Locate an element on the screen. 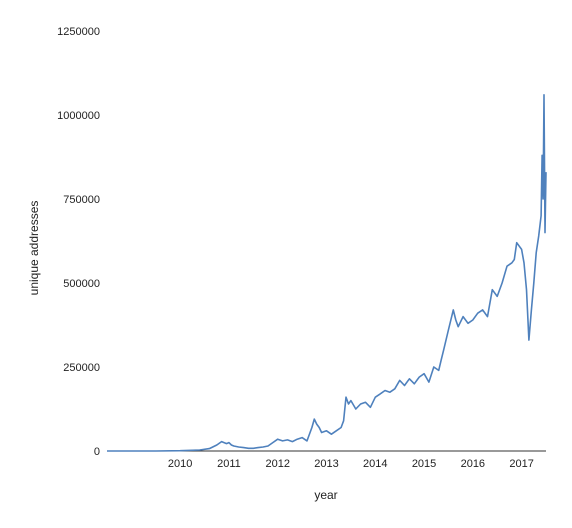 This screenshot has height=528, width=572. y-tick-label: 1000000 is located at coordinates (78, 116).